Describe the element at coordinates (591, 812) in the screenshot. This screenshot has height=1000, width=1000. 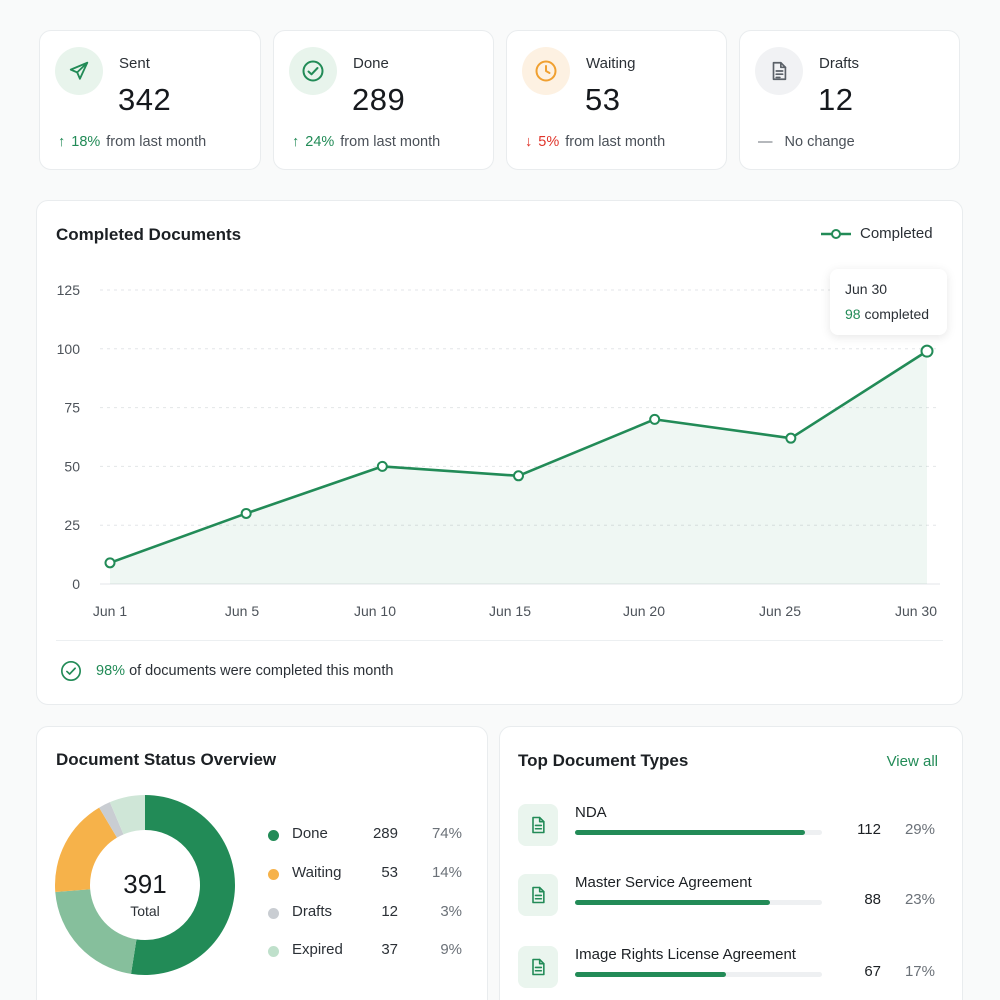
I see `doc-type-name: NDA` at that location.